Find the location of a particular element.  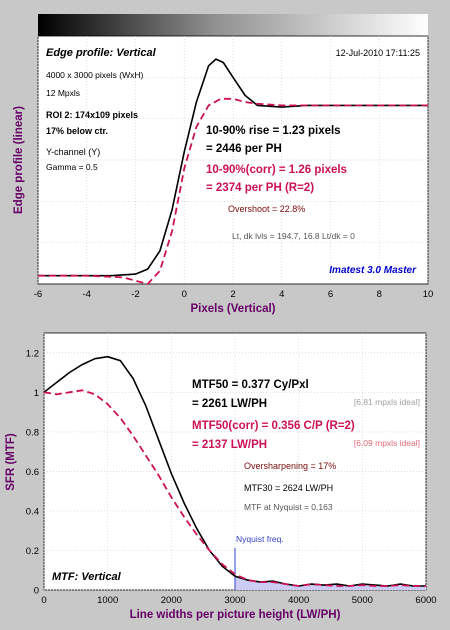

imatest-brand: Imatest 3.0 Master is located at coordinates (373, 270).